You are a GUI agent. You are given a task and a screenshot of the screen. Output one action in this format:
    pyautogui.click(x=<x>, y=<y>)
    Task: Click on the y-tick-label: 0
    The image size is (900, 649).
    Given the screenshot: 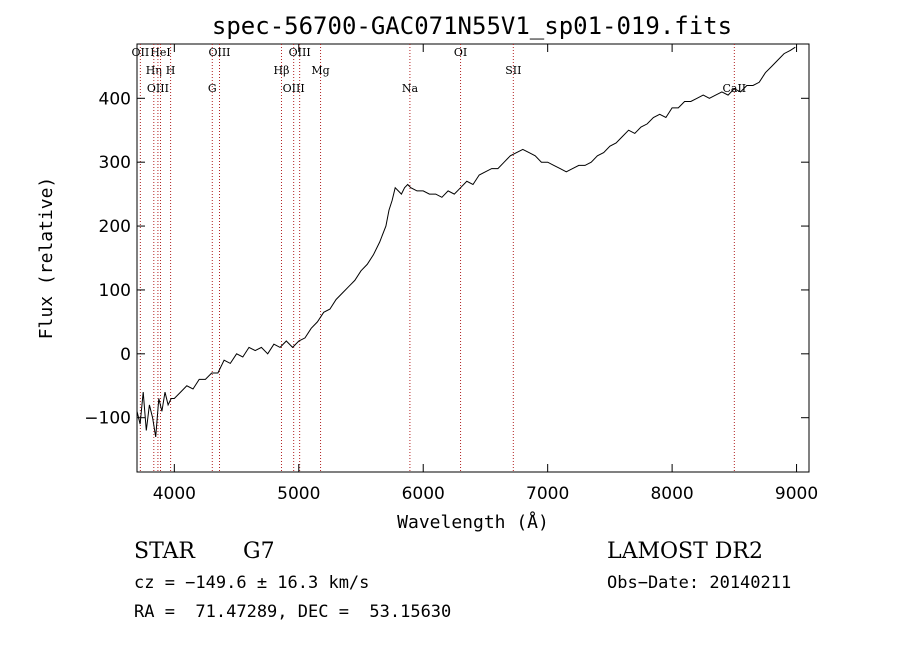 What is the action you would take?
    pyautogui.click(x=125, y=355)
    